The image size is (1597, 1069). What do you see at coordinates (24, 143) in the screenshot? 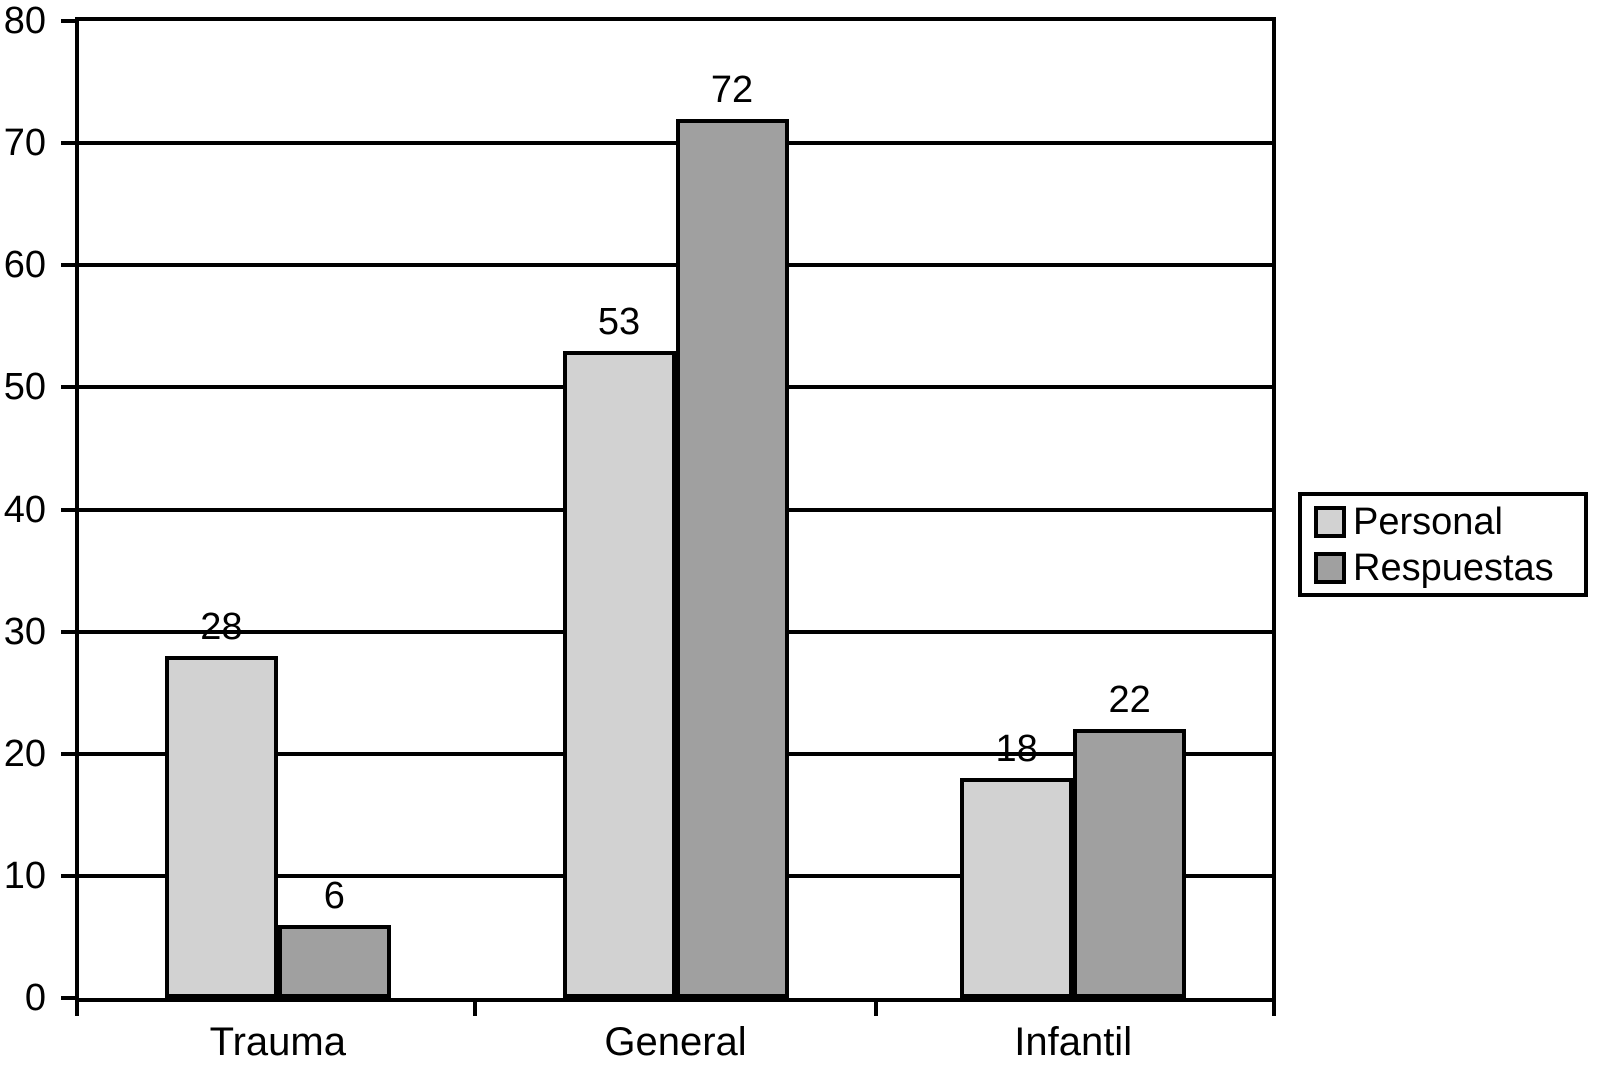
I see `y-axis-label: 70` at bounding box center [24, 143].